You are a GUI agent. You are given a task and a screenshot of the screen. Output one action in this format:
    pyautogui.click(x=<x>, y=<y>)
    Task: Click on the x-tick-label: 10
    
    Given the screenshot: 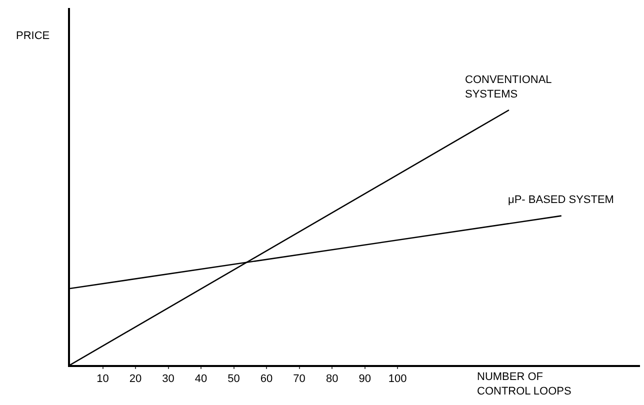 What is the action you would take?
    pyautogui.click(x=102, y=378)
    